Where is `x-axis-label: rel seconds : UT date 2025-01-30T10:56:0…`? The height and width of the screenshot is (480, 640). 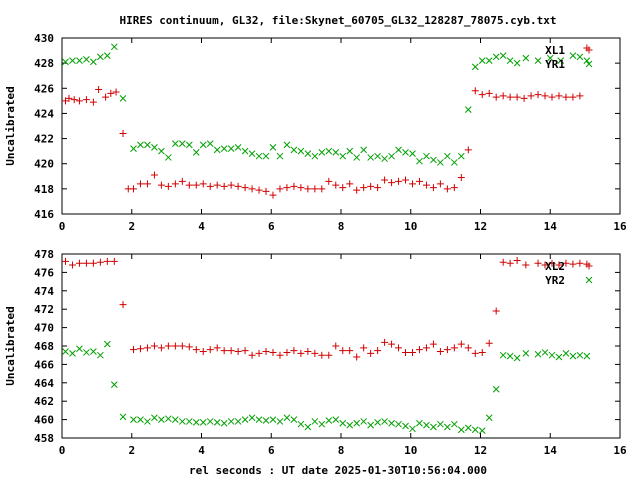 x-axis-label: rel seconds : UT date 2025-01-30T10:56:0… is located at coordinates (338, 470).